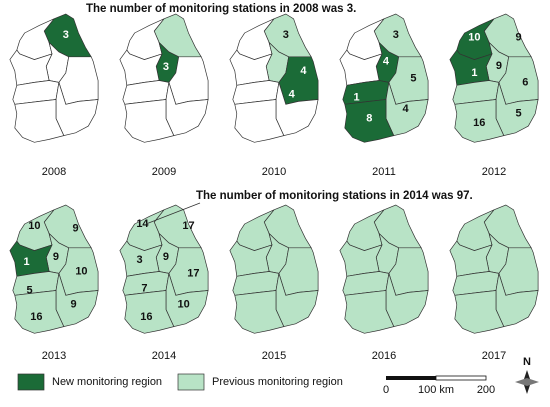  Describe the element at coordinates (54, 172) in the screenshot. I see `year-label: 2008` at that location.